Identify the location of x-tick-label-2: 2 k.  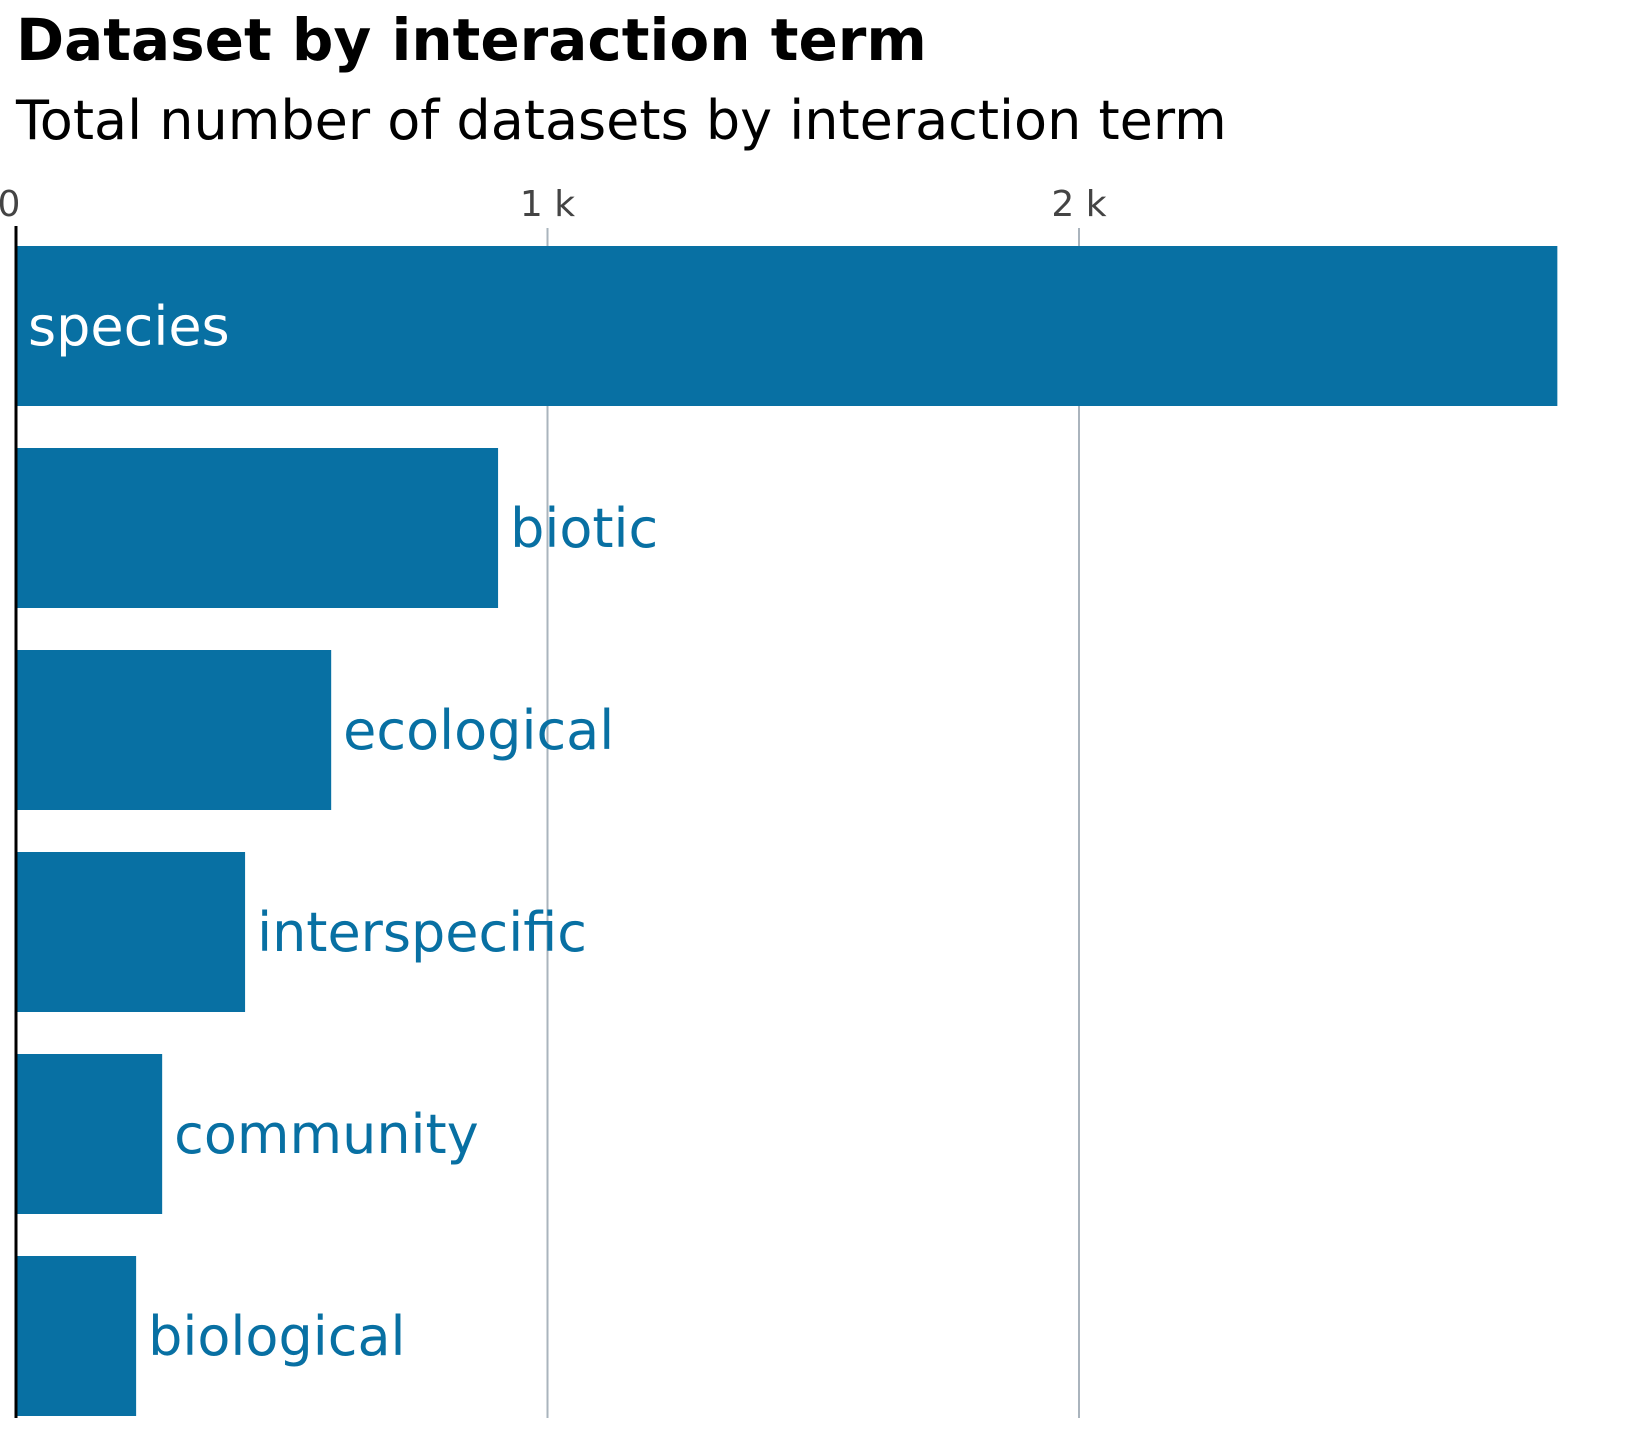
(1078, 204).